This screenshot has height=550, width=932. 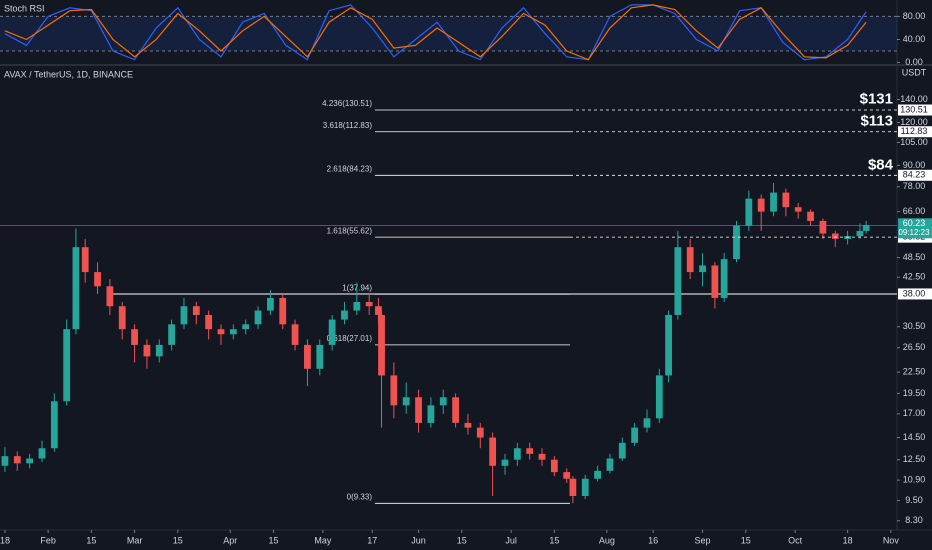 What do you see at coordinates (914, 16) in the screenshot?
I see `y-tick-label: 80.00` at bounding box center [914, 16].